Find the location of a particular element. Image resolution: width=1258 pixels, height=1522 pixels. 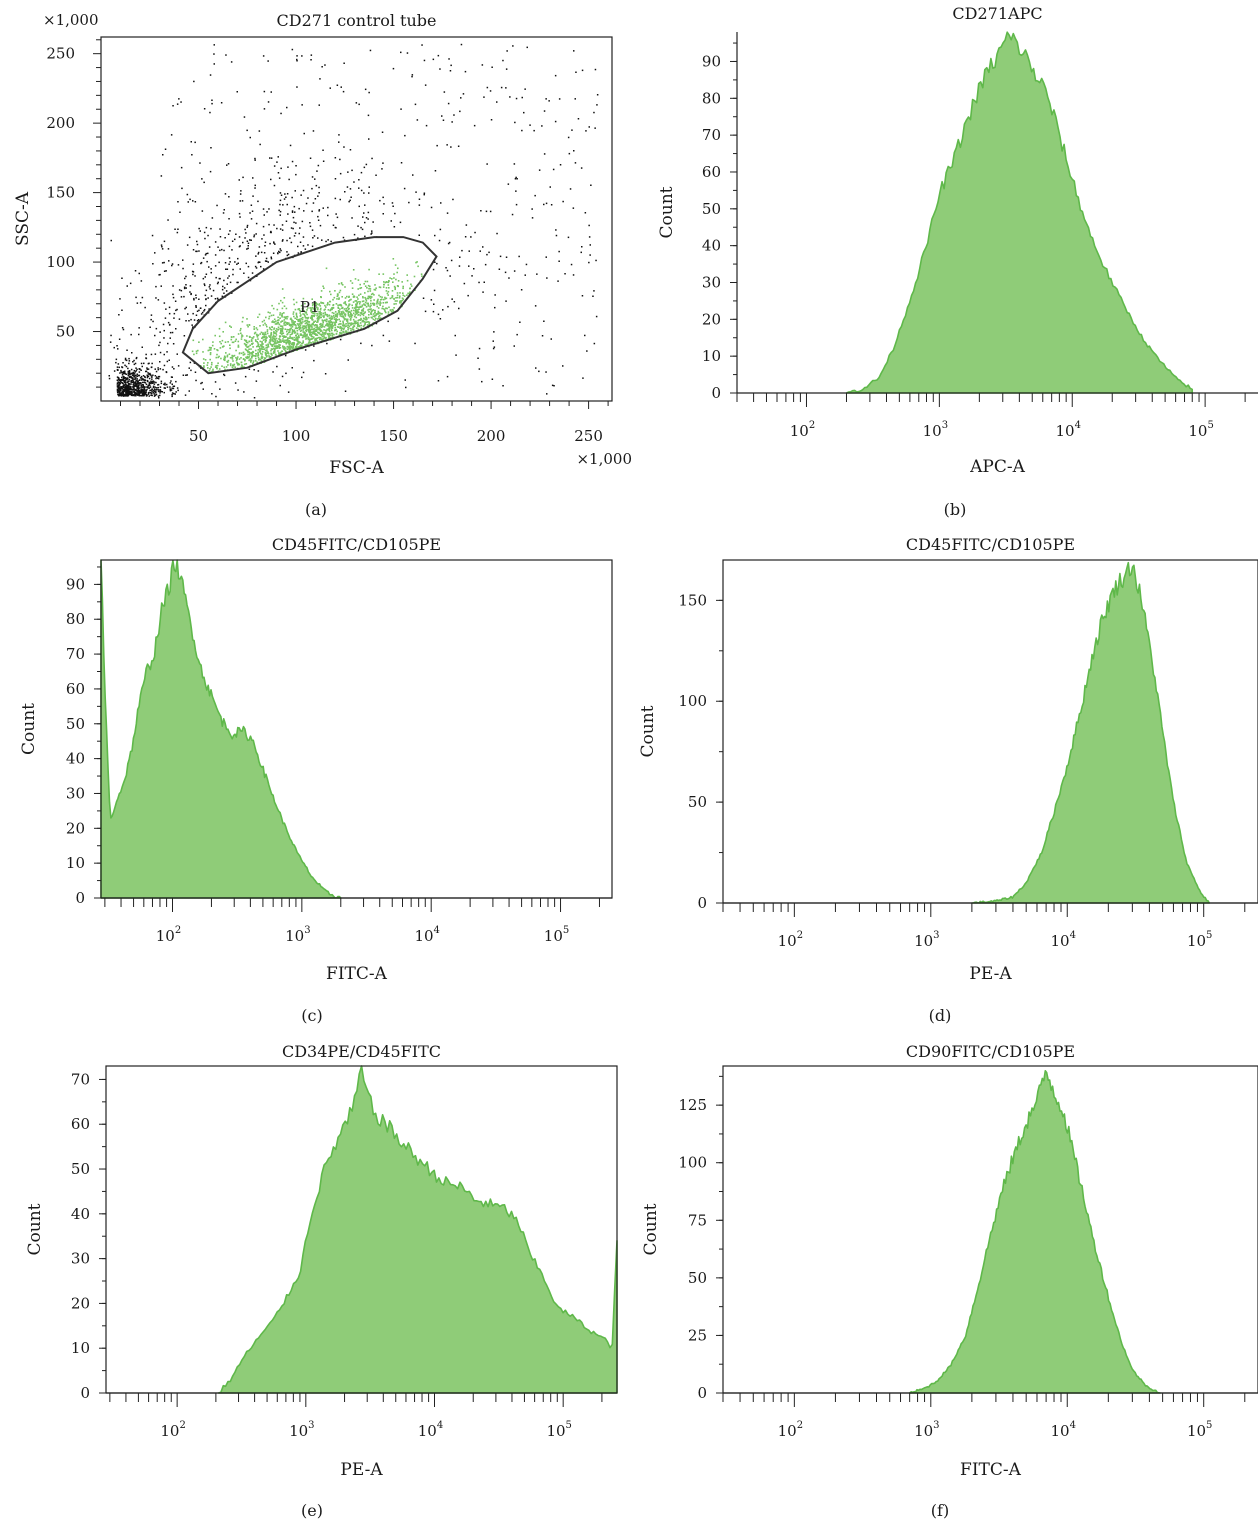

panel-label: (f) is located at coordinates (940, 1510).